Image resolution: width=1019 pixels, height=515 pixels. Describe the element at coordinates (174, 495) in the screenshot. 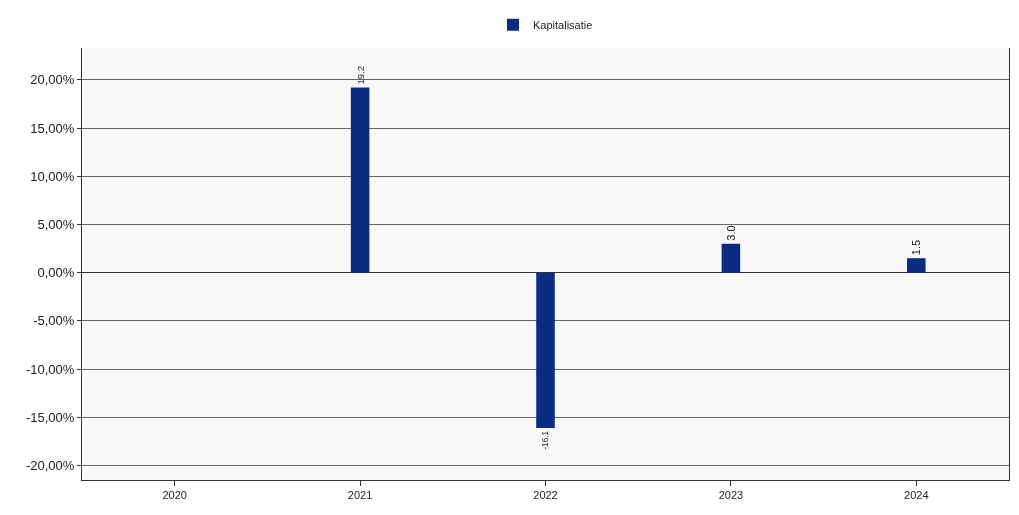

I see `x-tick-label: 2020` at that location.